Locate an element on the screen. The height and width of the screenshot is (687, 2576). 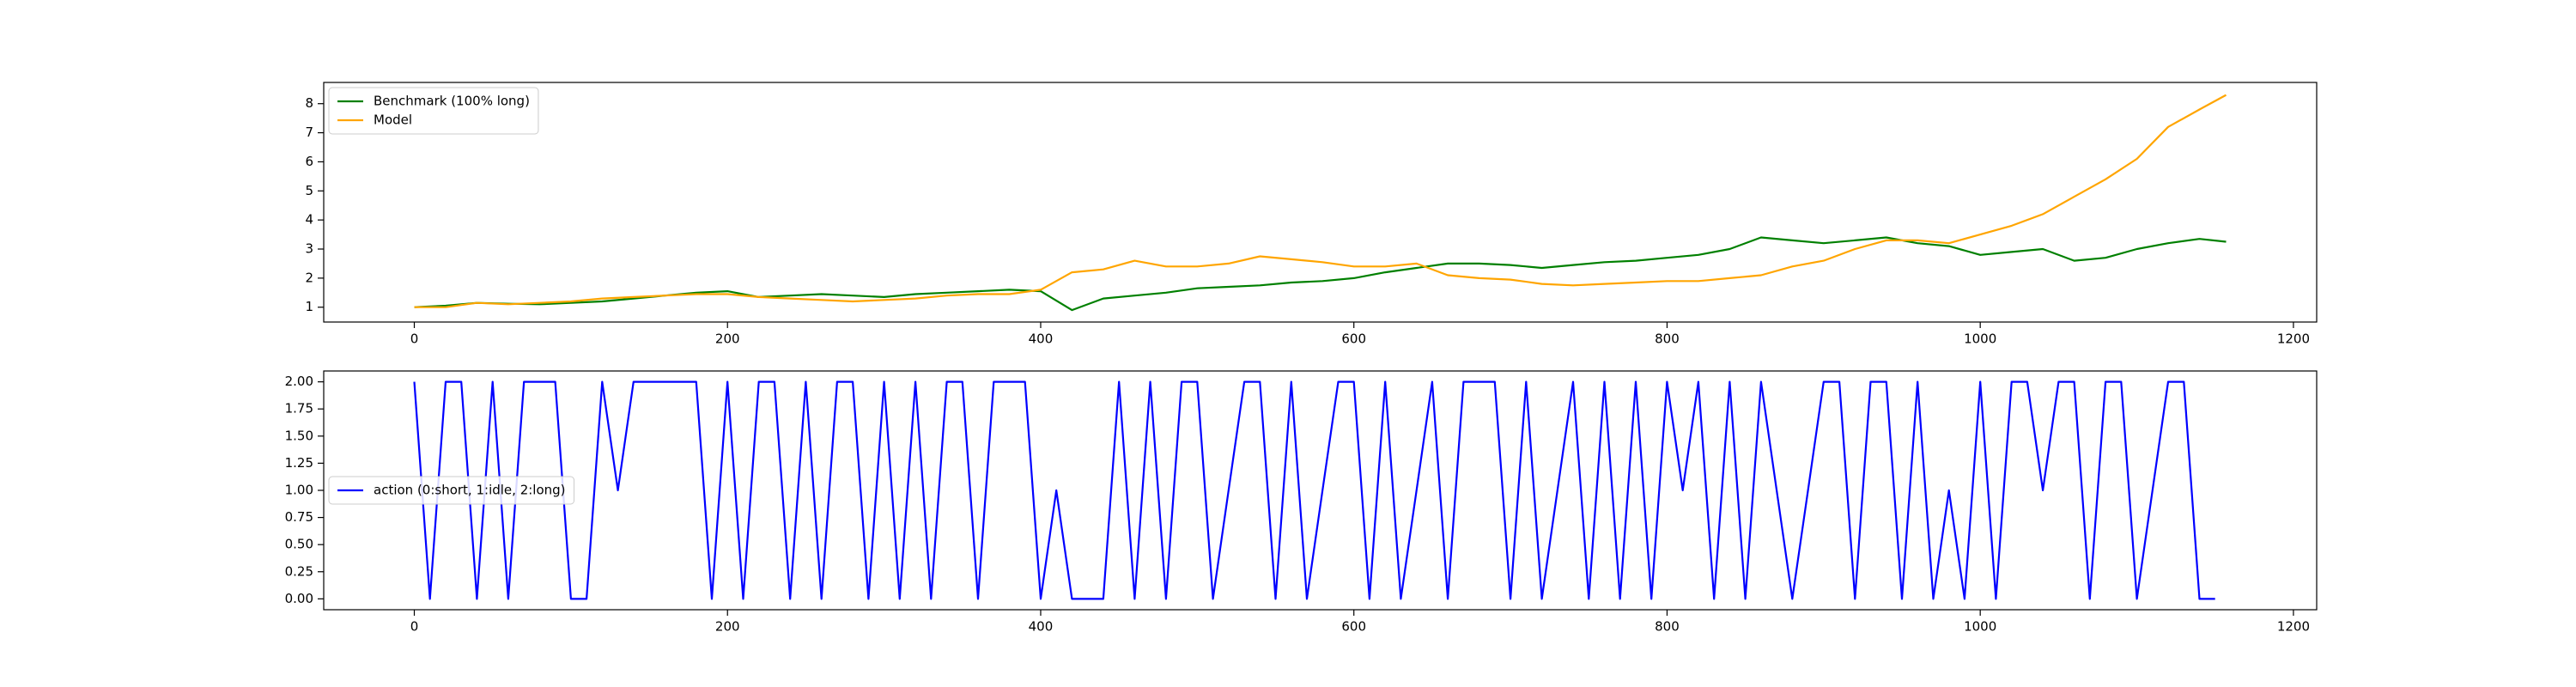
y-tick-label: 4 is located at coordinates (309, 220).